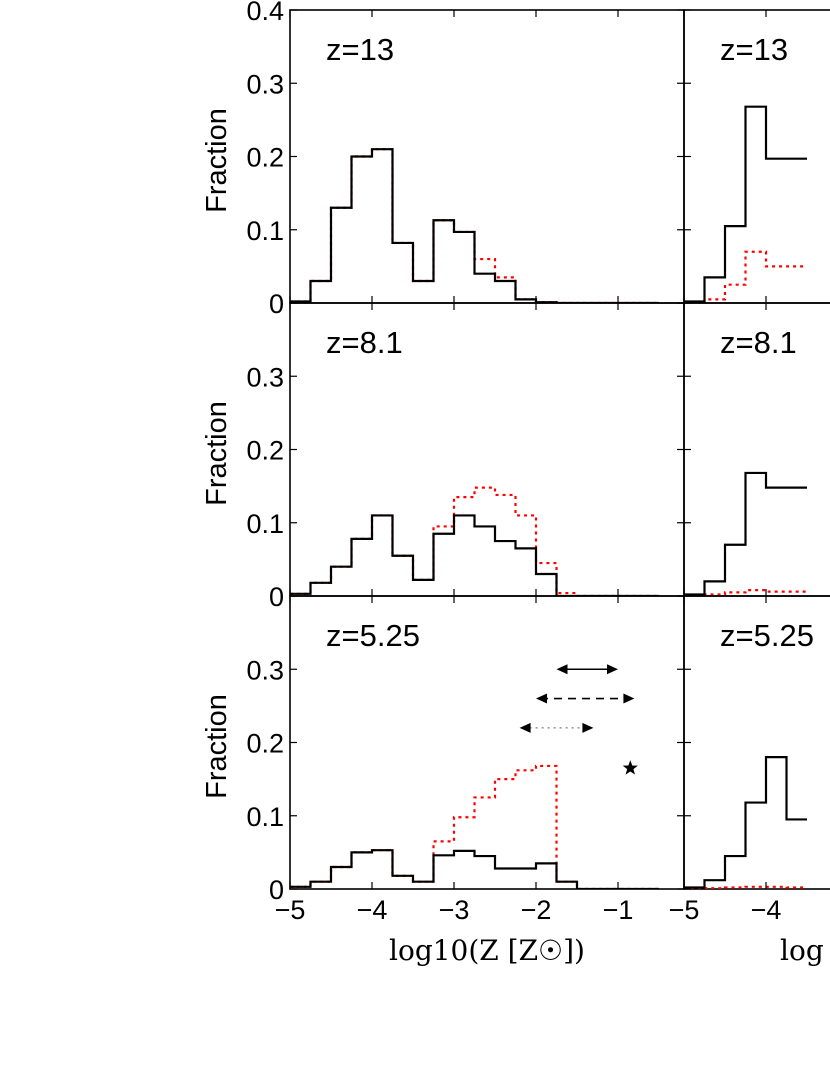 Image resolution: width=830 pixels, height=1075 pixels. I want to click on panel-5: z=8.1, so click(756, 449).